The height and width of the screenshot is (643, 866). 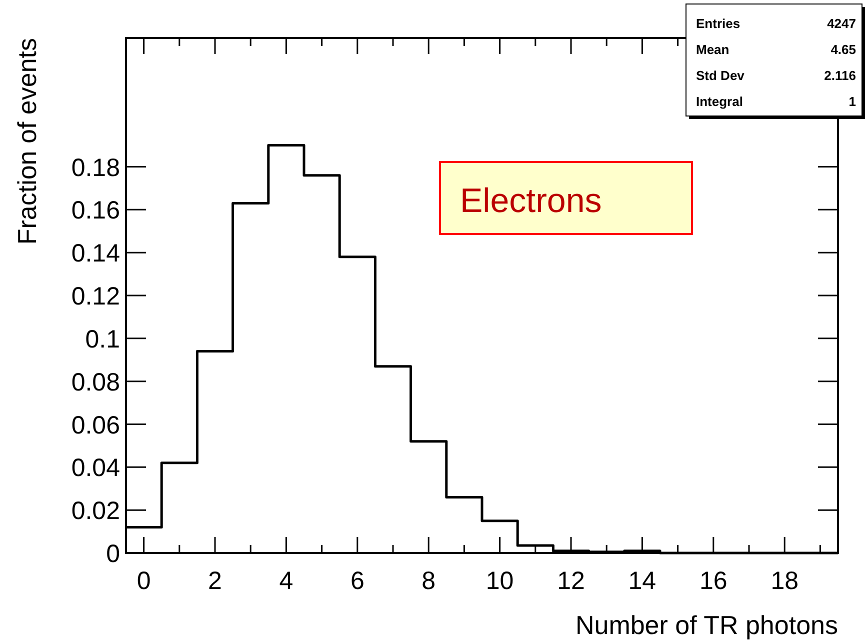 I want to click on text: Entries, so click(x=718, y=23).